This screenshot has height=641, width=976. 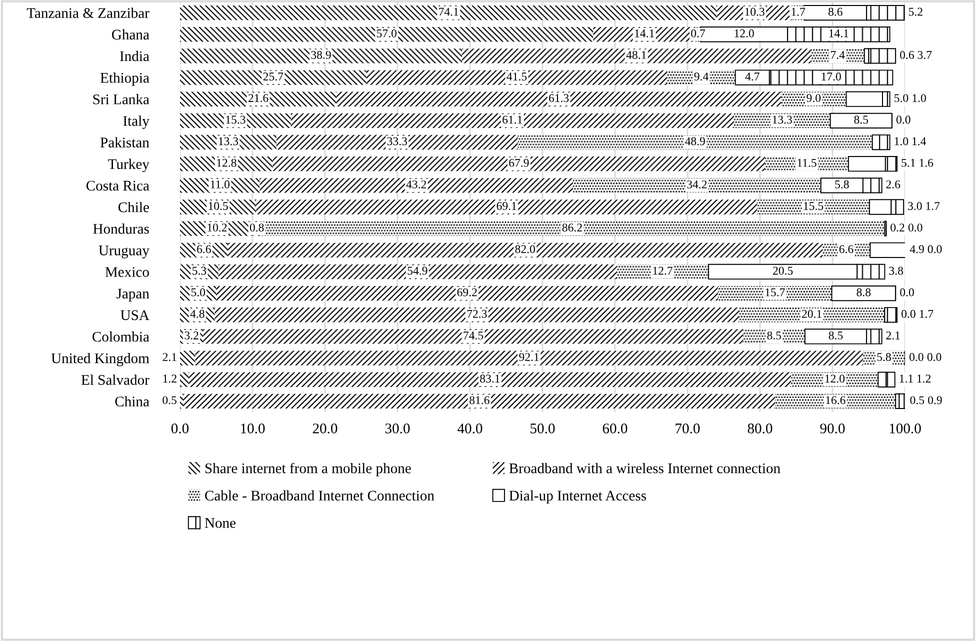 What do you see at coordinates (775, 292) in the screenshot?
I see `data-label: 15.7` at bounding box center [775, 292].